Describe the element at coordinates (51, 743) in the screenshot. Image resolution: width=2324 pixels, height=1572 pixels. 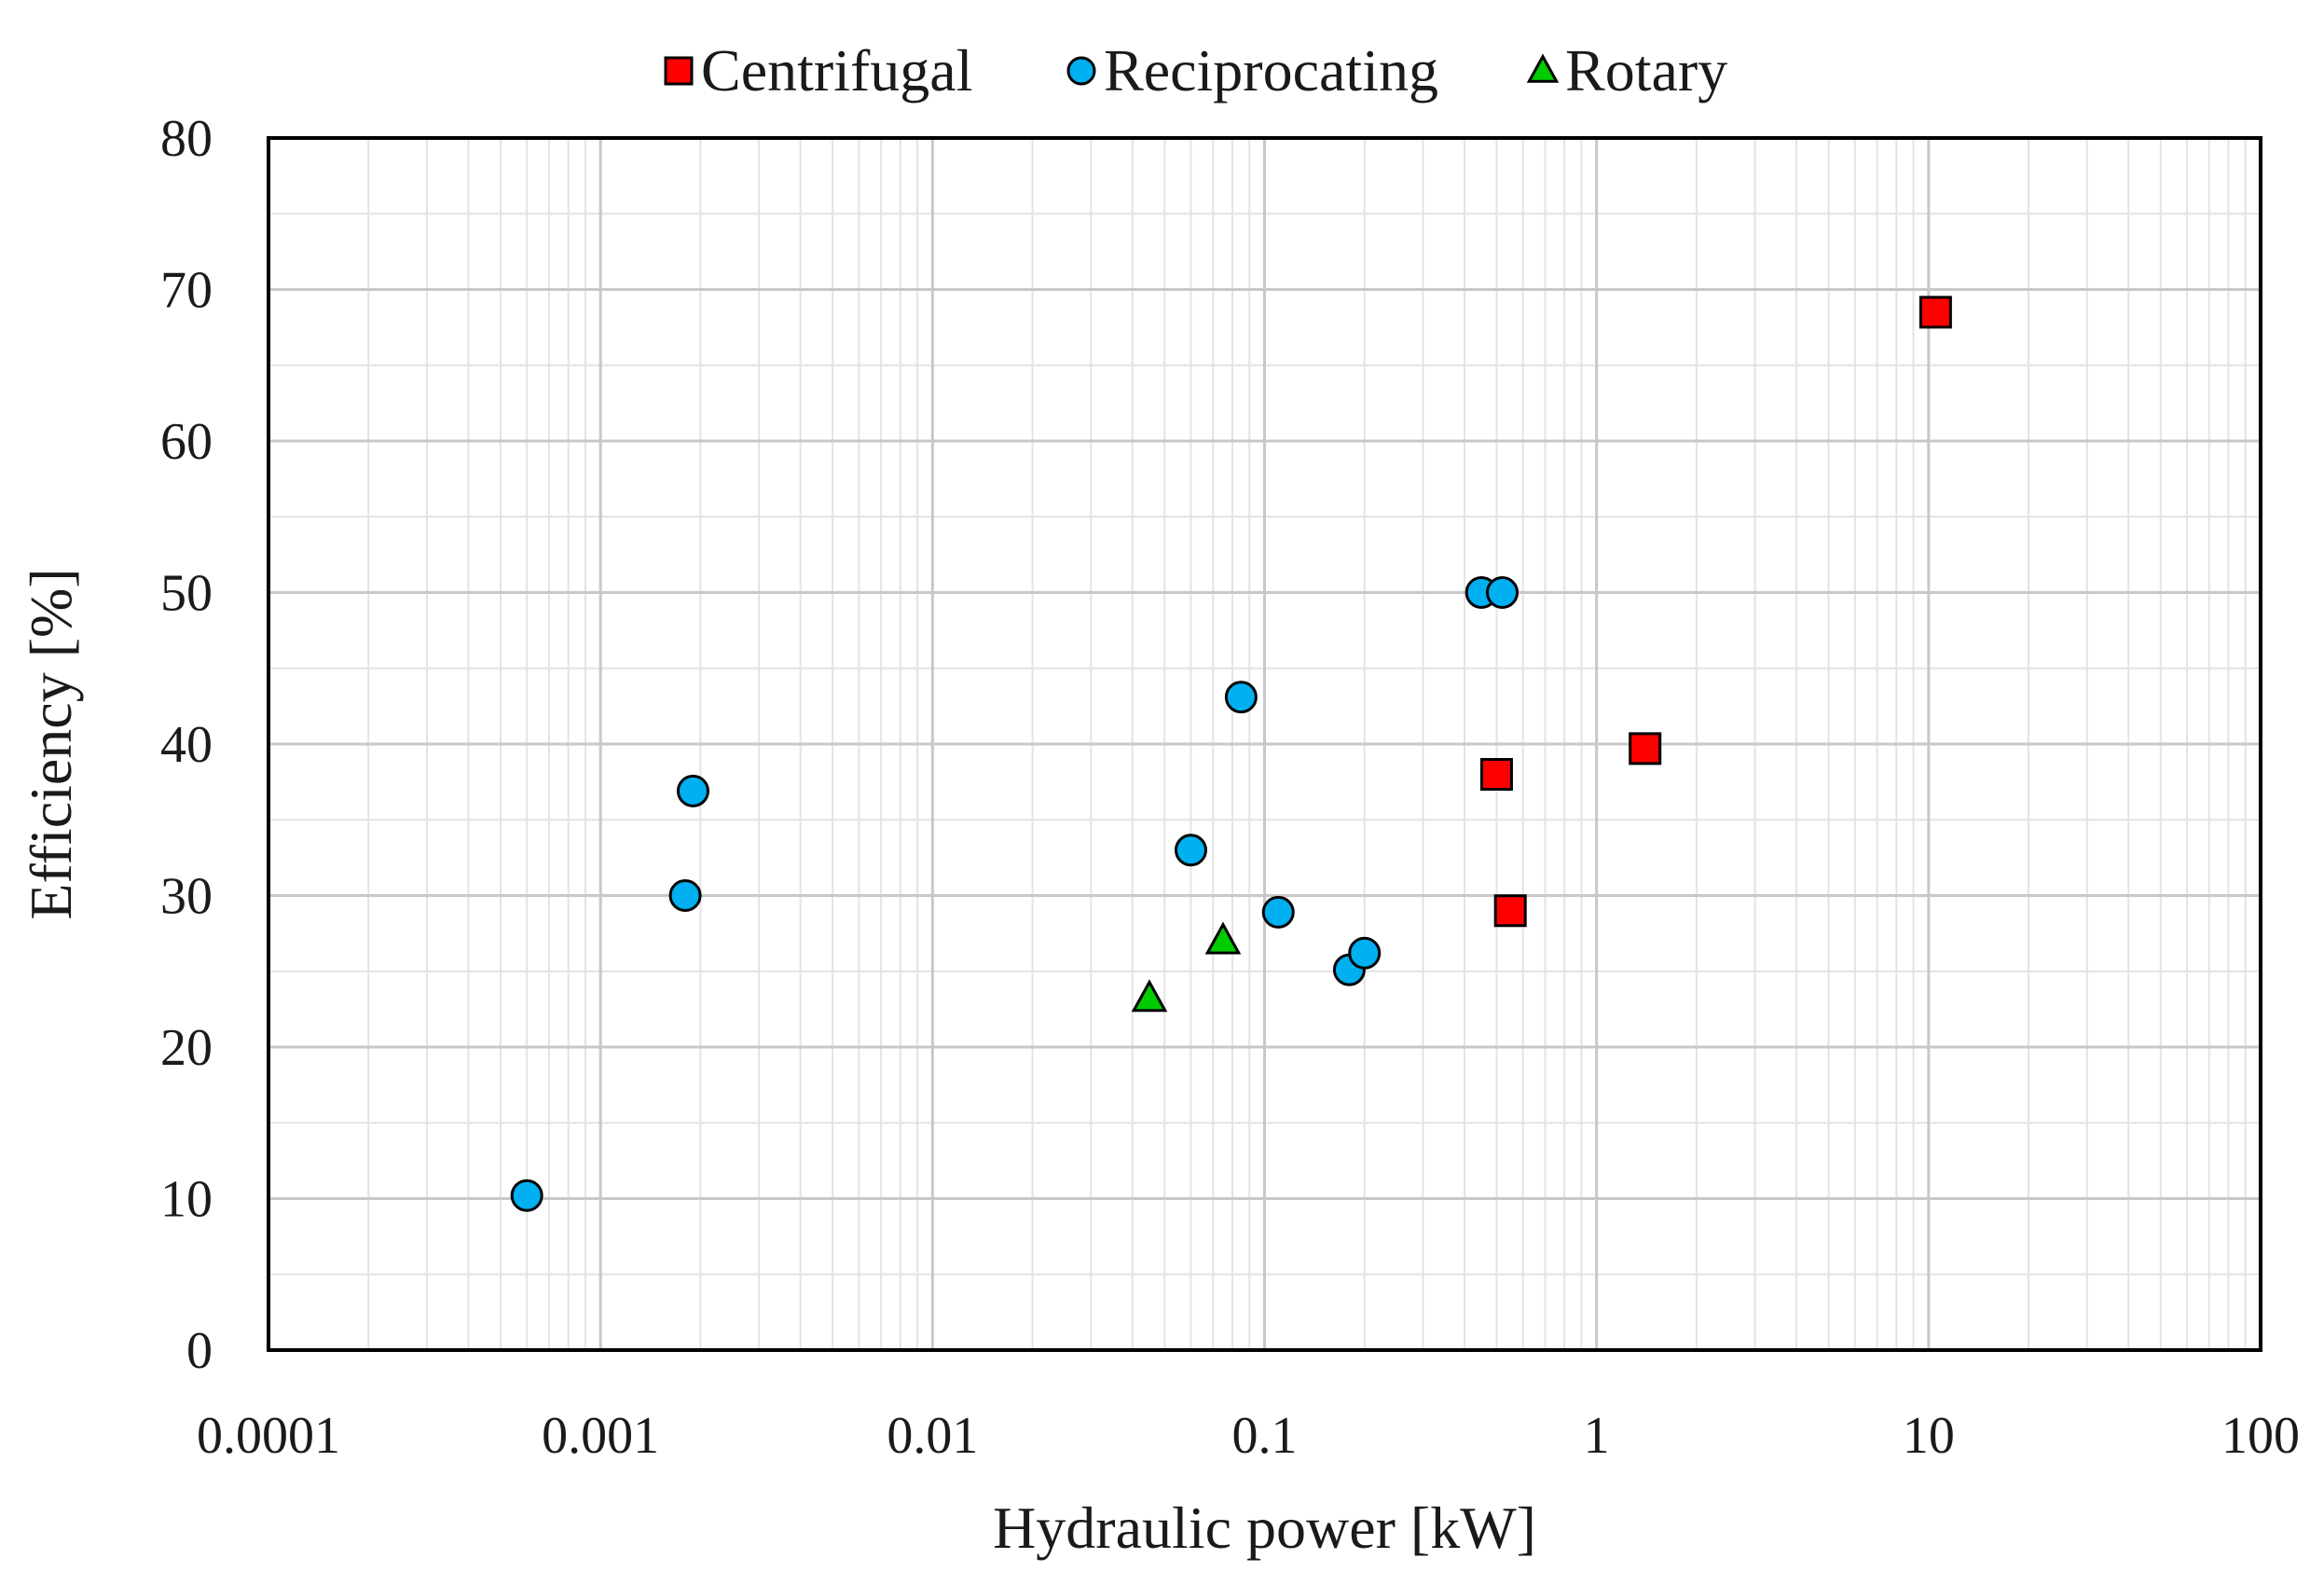
I see `y-axis-title: Efficiency [%]` at that location.